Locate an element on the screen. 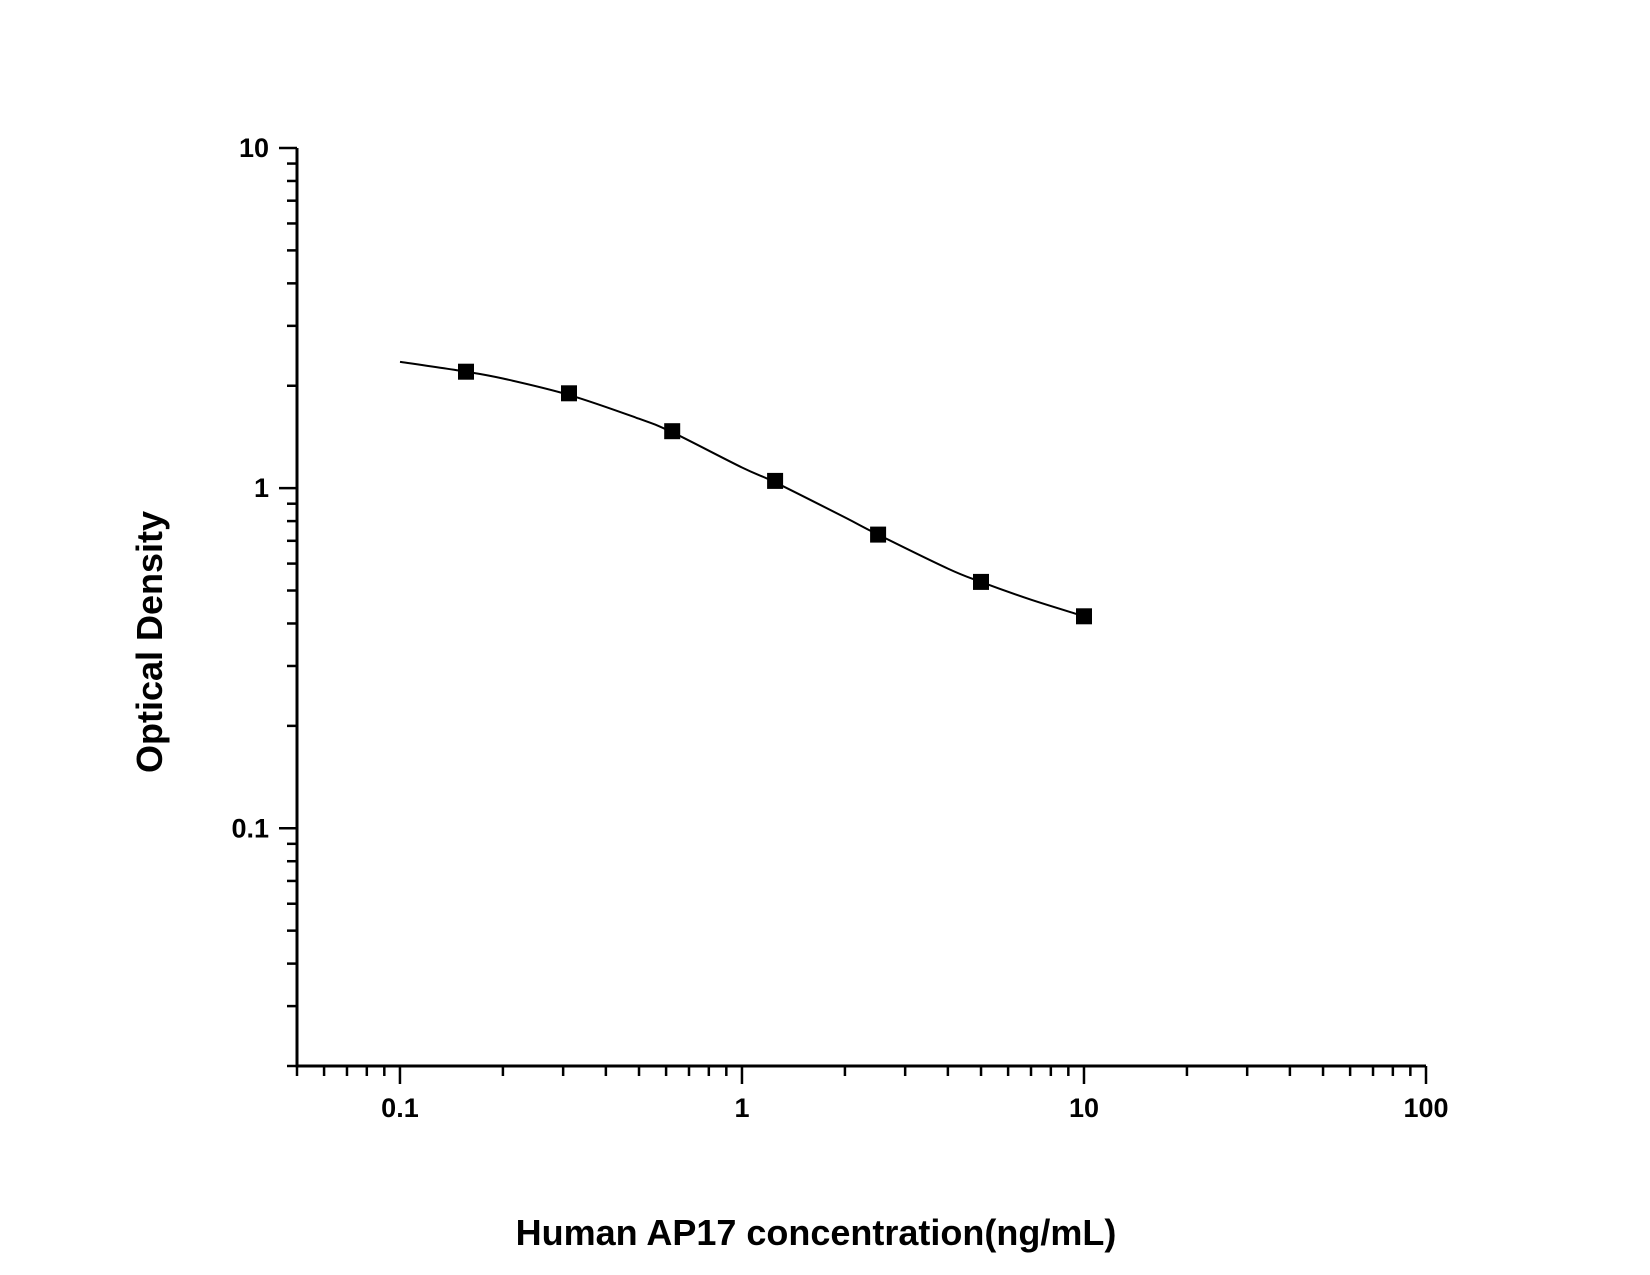 The width and height of the screenshot is (1650, 1275). x-tick-label: 100 is located at coordinates (1425, 1108).